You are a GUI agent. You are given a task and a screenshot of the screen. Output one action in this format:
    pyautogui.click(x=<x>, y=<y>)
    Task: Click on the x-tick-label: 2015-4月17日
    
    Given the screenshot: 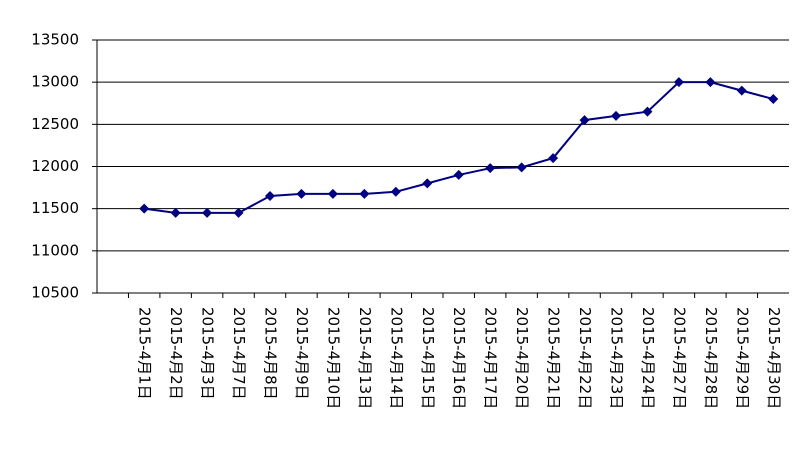 What is the action you would take?
    pyautogui.click(x=491, y=358)
    